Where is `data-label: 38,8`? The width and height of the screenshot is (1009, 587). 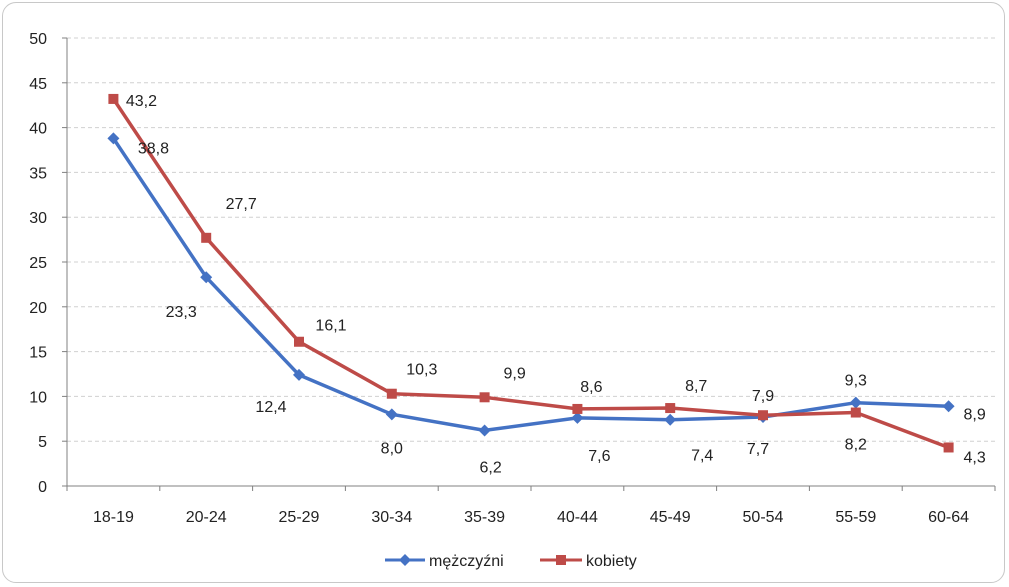
data-label: 38,8 is located at coordinates (153, 148).